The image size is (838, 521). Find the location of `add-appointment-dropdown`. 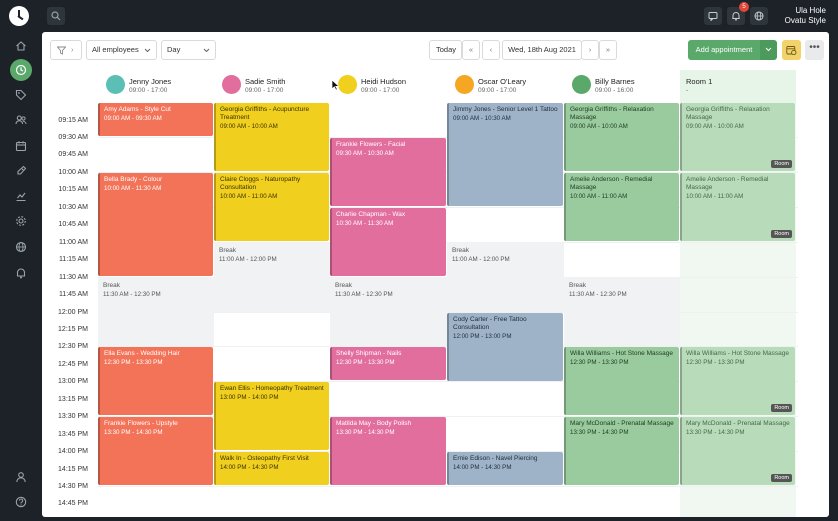

add-appointment-dropdown is located at coordinates (768, 50).